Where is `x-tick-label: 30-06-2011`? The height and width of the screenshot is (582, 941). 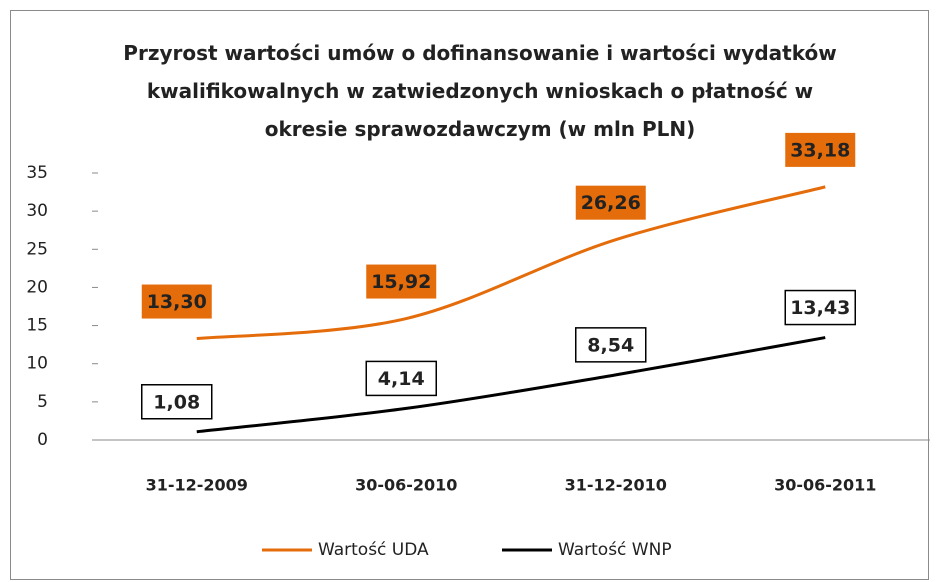 x-tick-label: 30-06-2011 is located at coordinates (825, 485).